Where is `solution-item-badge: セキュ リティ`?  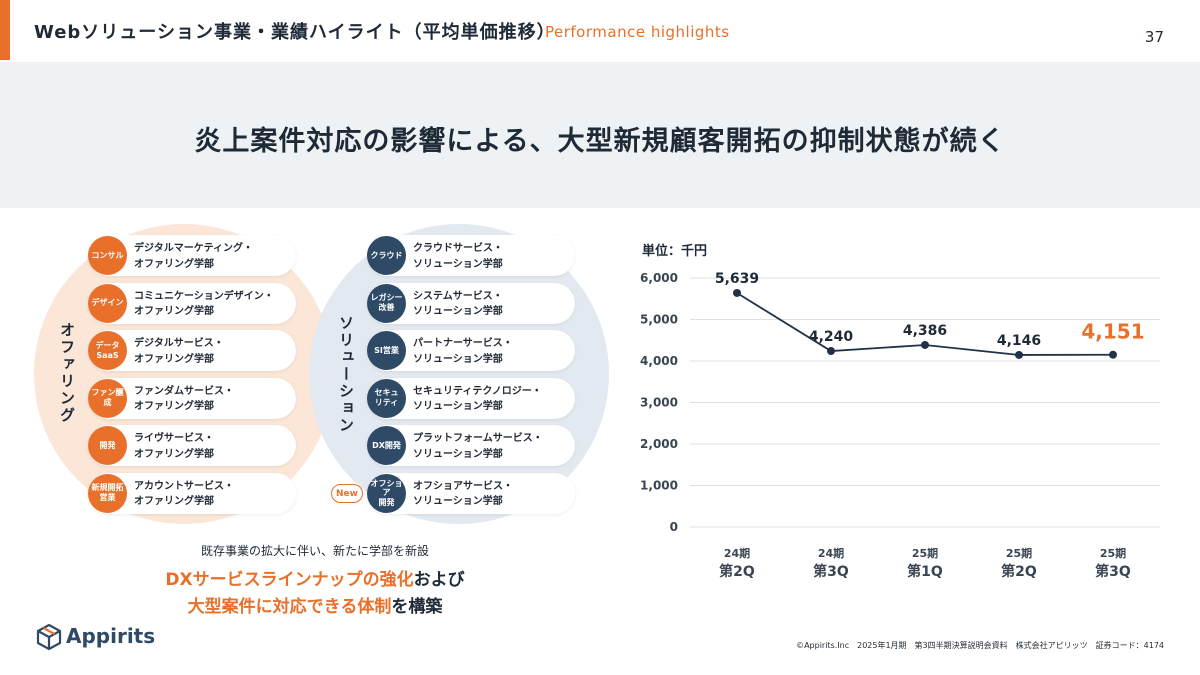 solution-item-badge: セキュ リティ is located at coordinates (386, 398).